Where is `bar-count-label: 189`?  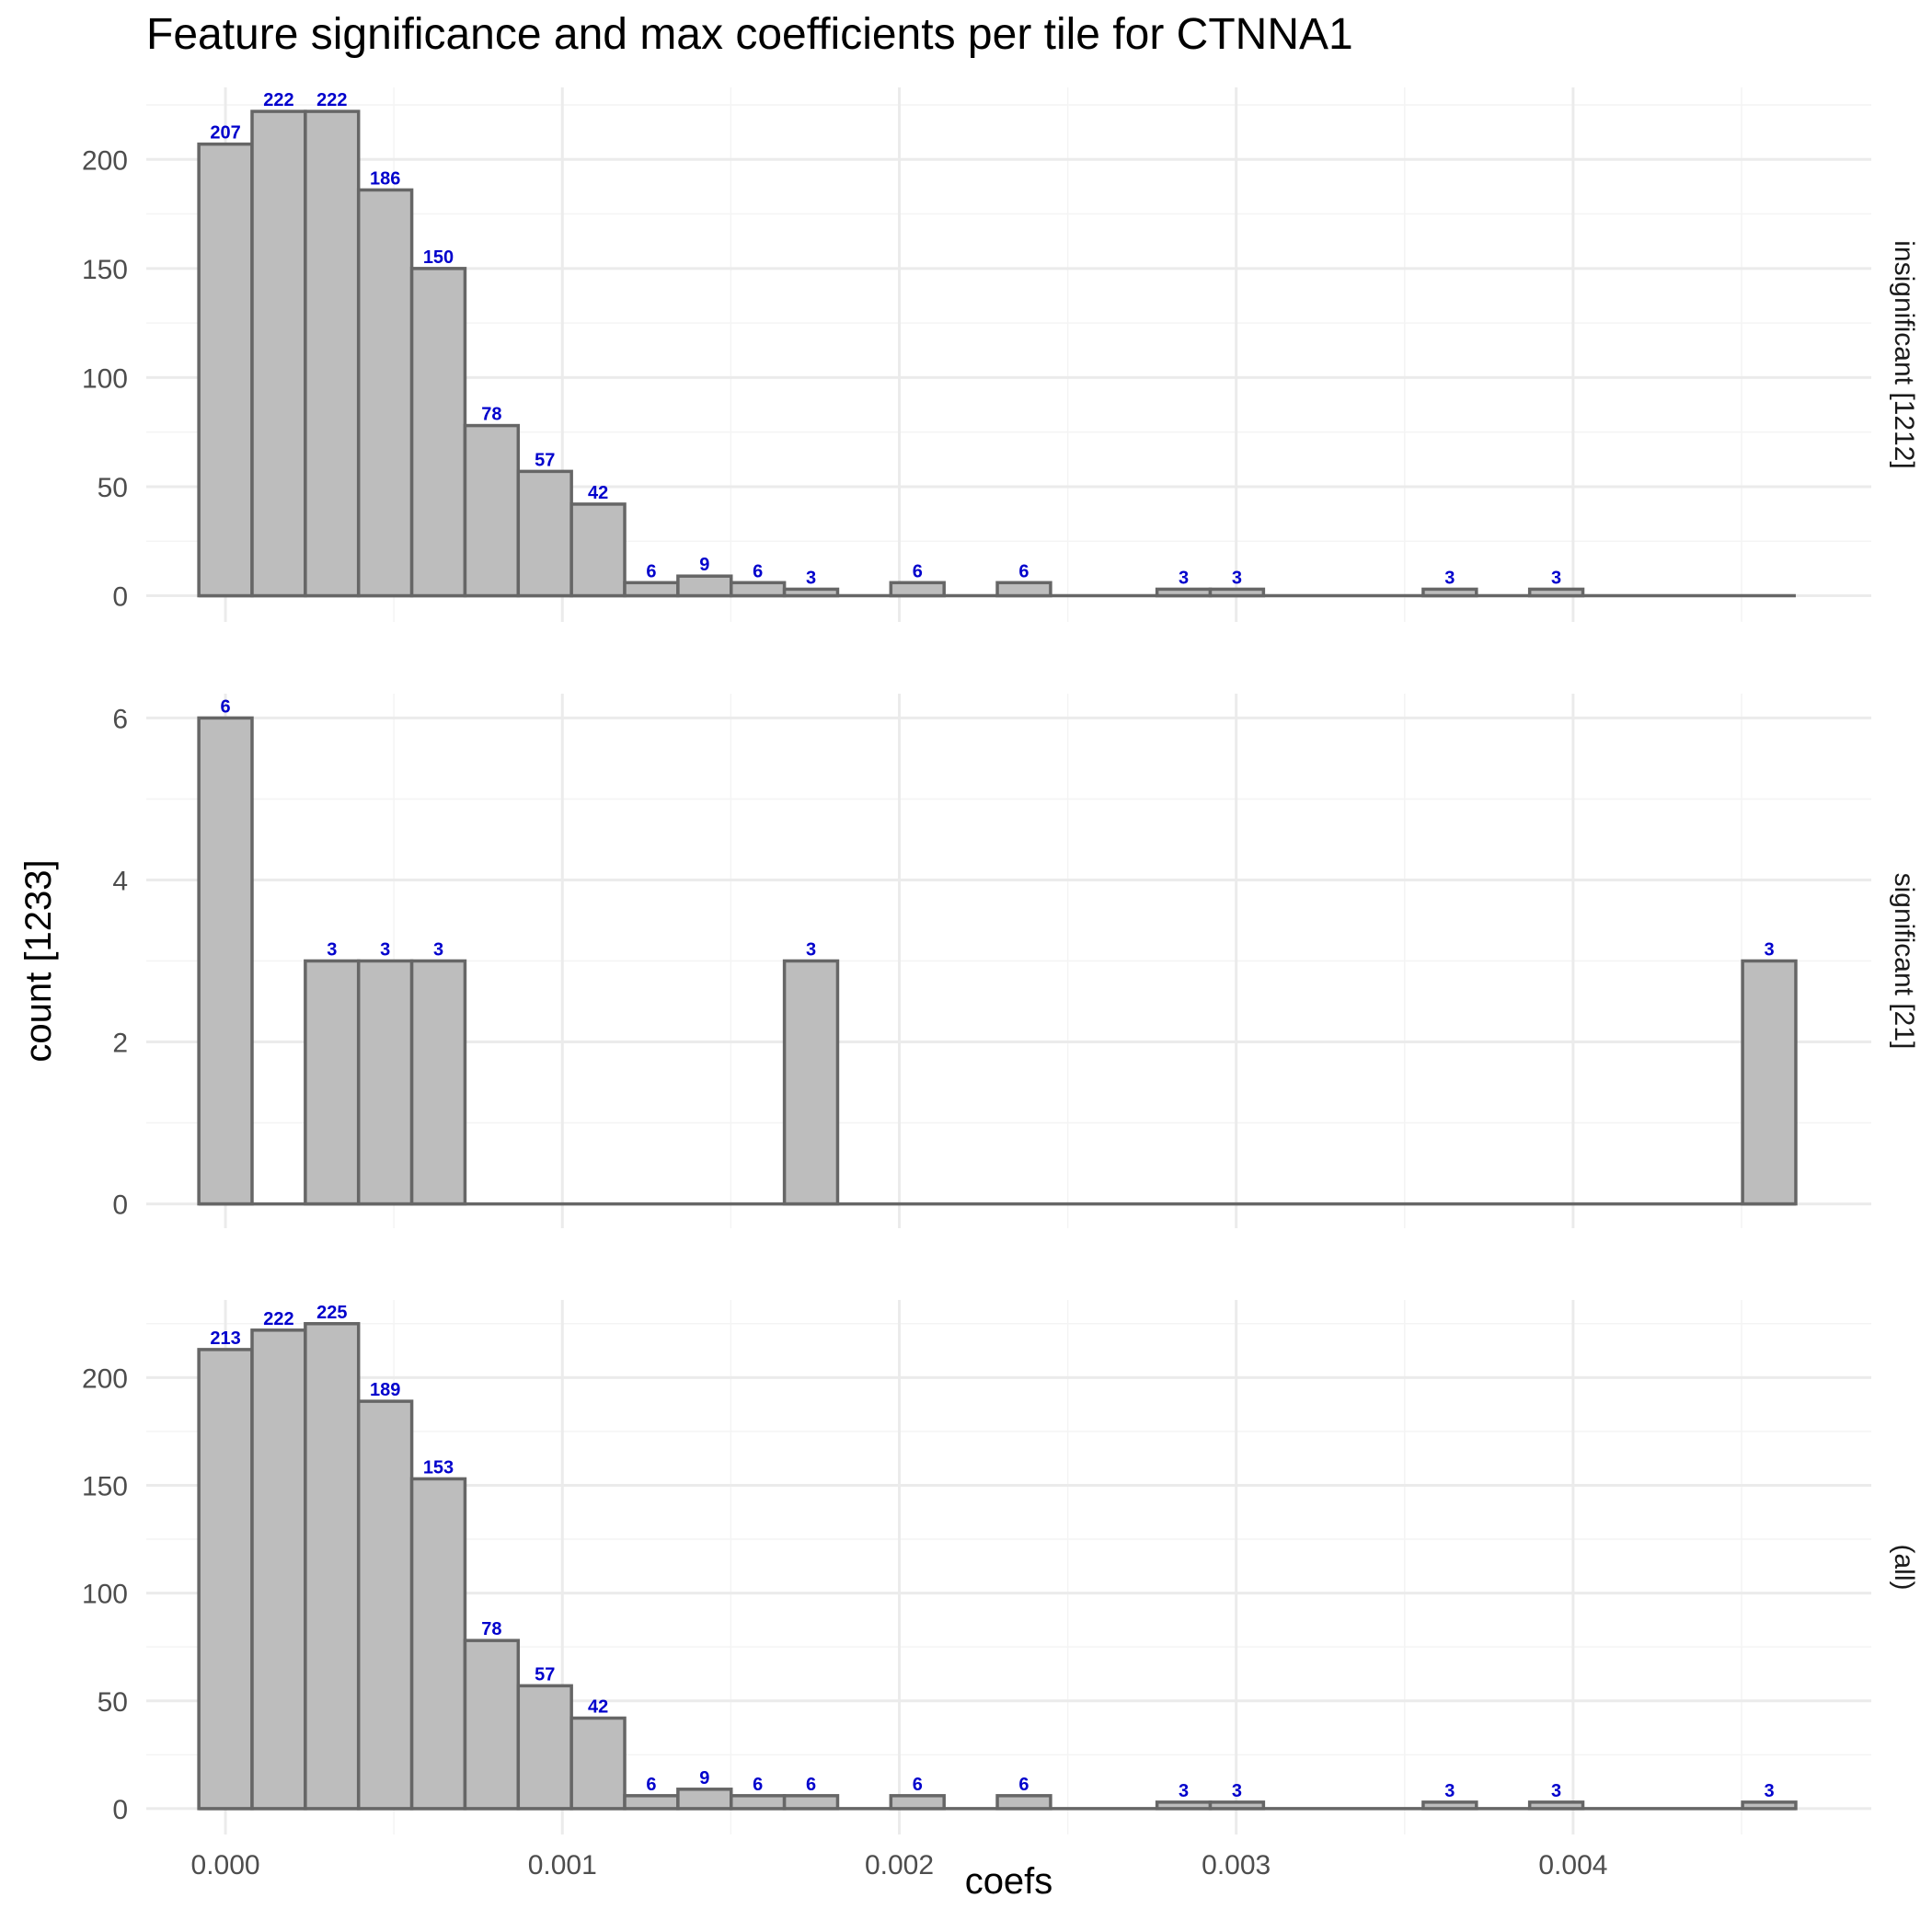 bar-count-label: 189 is located at coordinates (385, 1390).